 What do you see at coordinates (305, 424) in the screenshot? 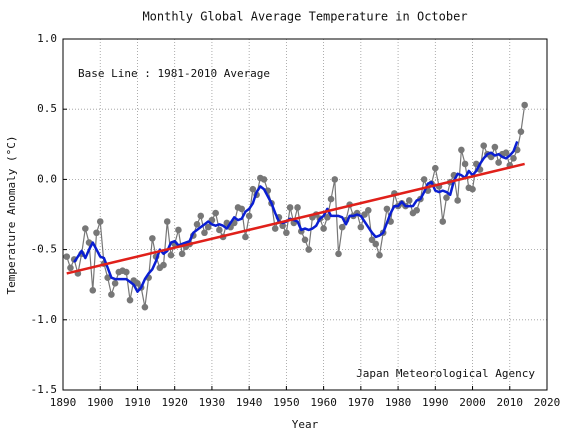
I see `x-axis-label: Year` at bounding box center [305, 424].